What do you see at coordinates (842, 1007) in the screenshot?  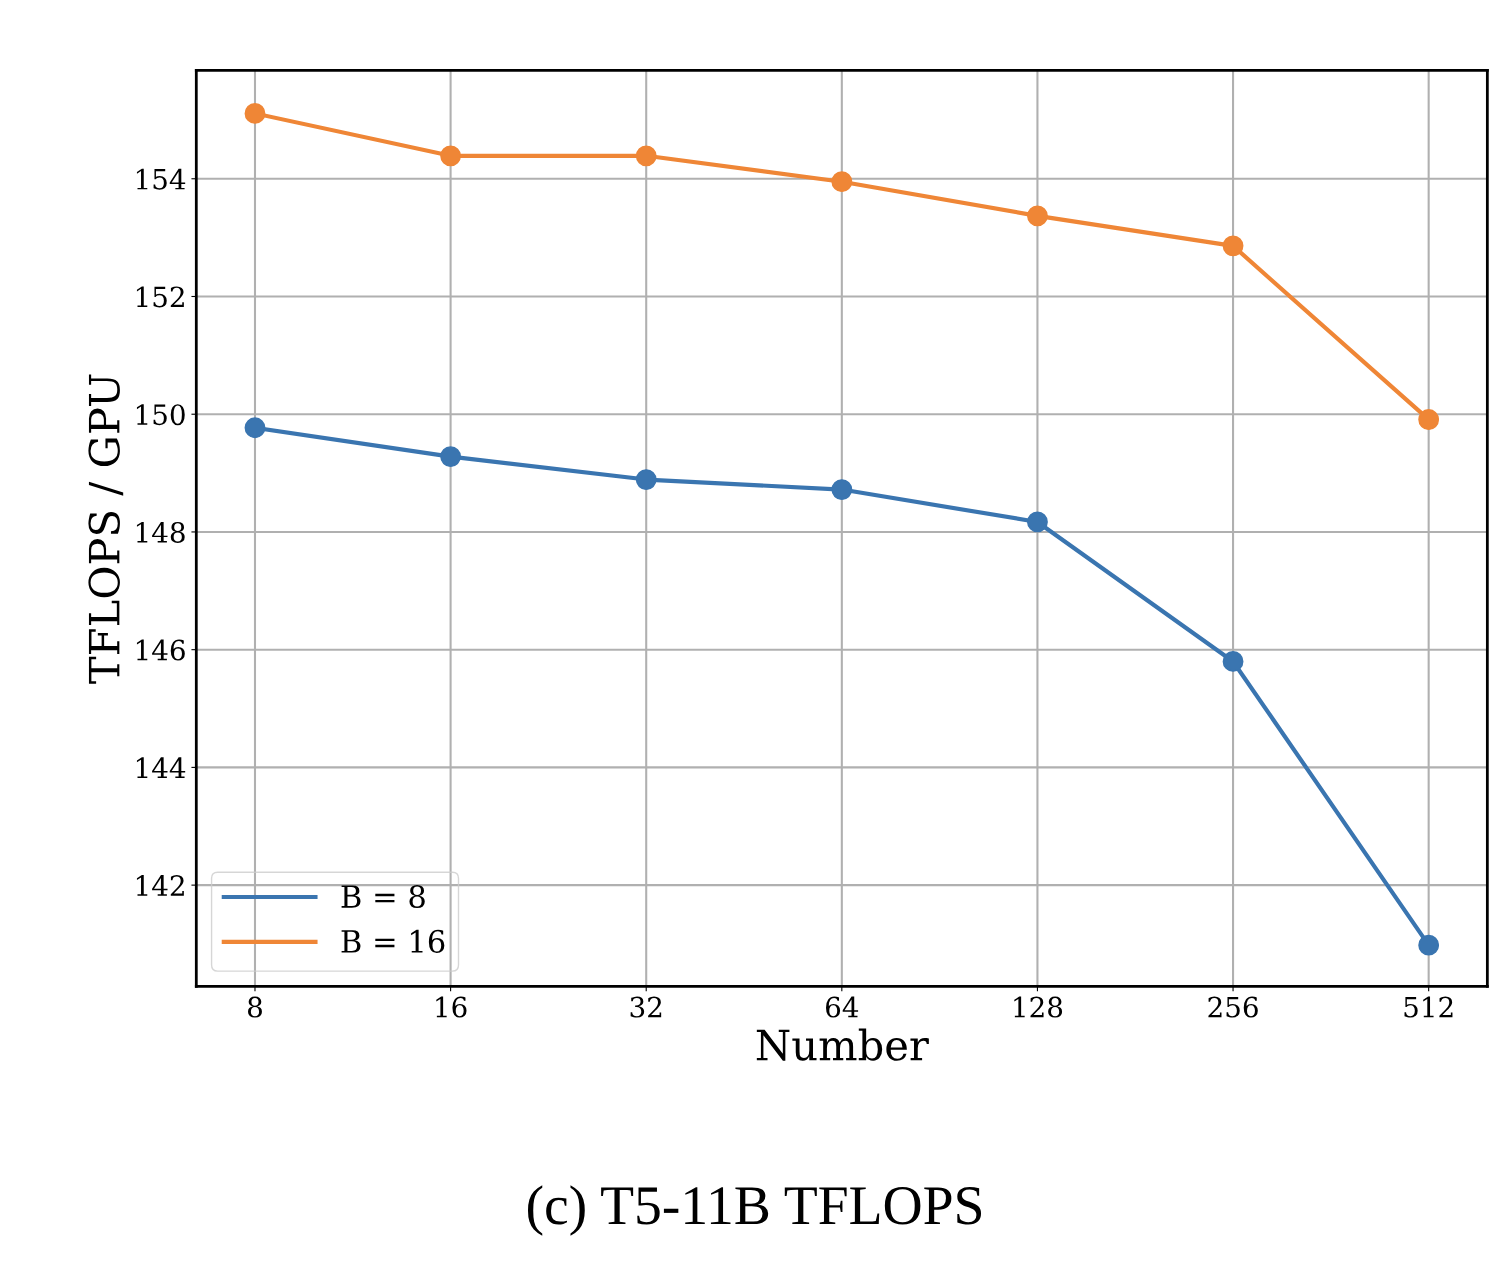 I see `x-tick-label: 64` at bounding box center [842, 1007].